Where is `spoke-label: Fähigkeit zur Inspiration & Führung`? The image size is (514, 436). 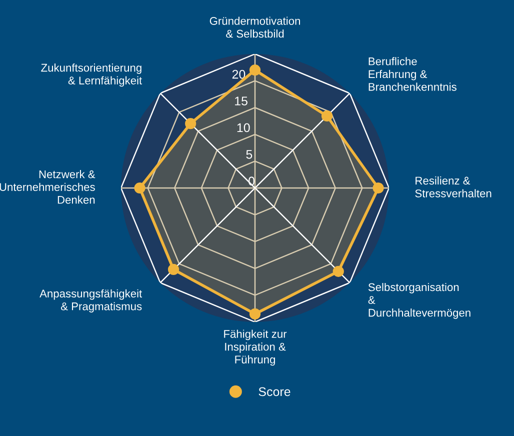
spoke-label: Fähigkeit zur Inspiration & Führung is located at coordinates (255, 348).